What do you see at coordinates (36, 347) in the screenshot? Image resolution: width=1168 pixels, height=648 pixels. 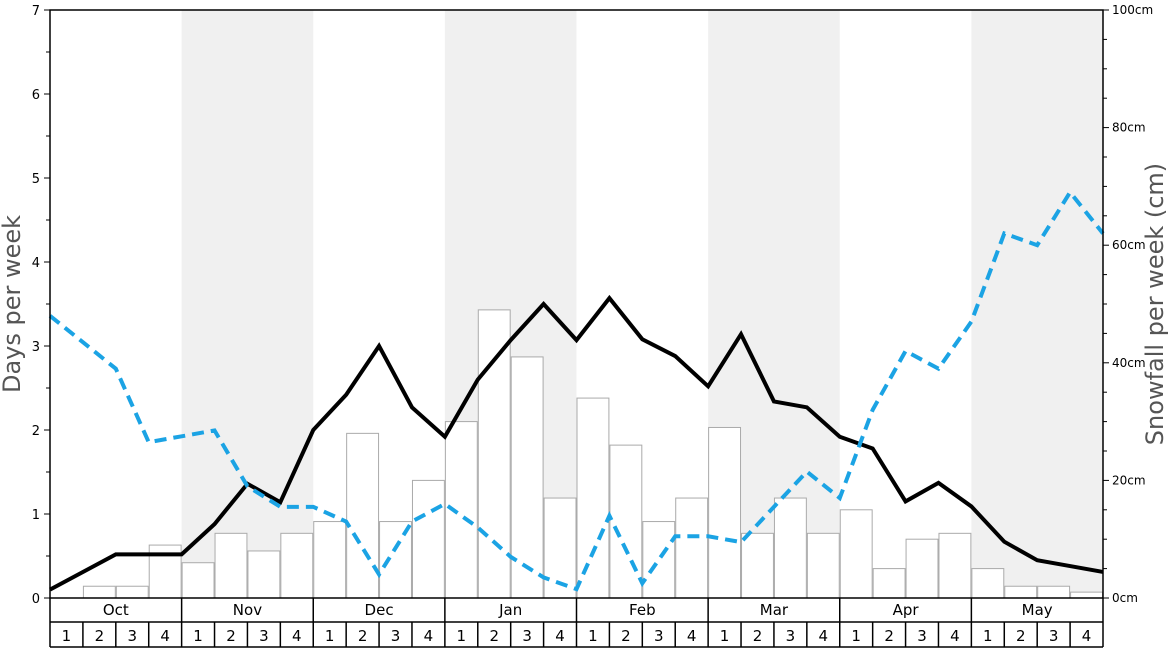 I see `left-tick-label: 3` at bounding box center [36, 347].